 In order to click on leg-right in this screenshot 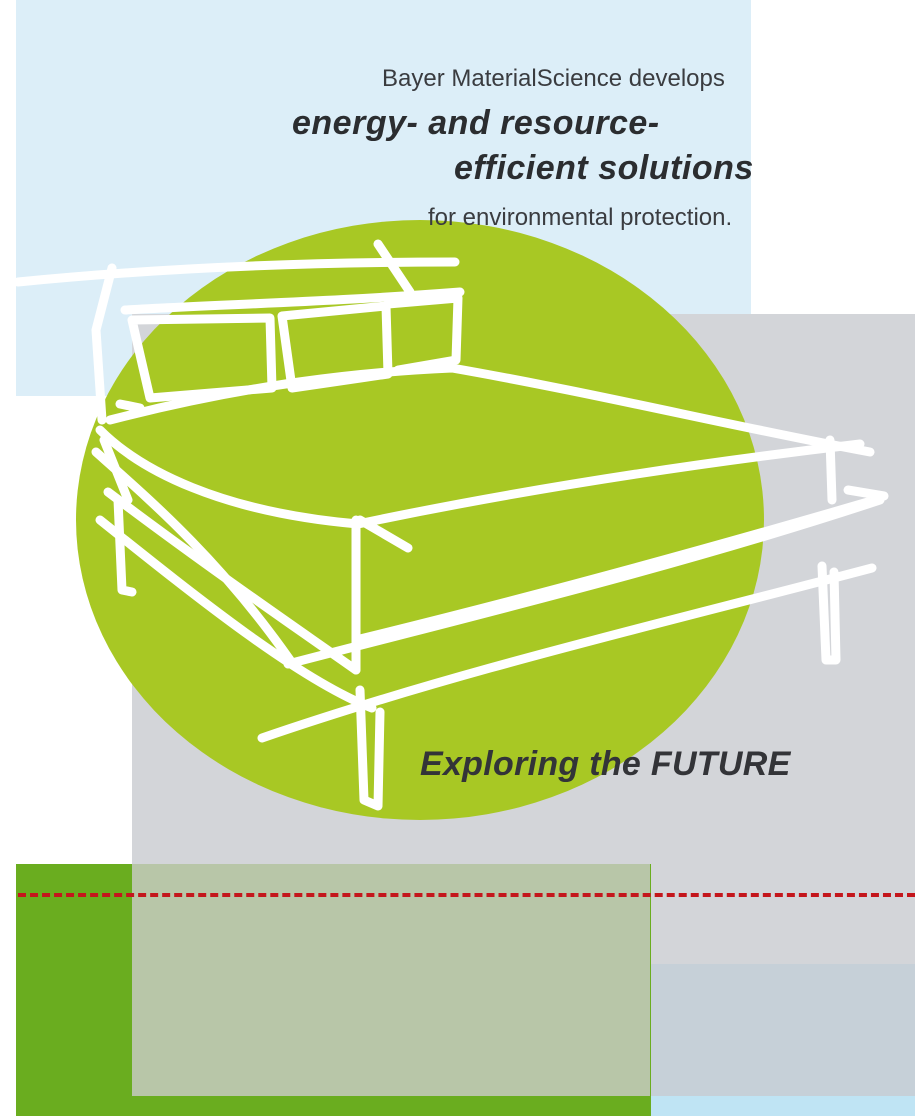, I will do `click(829, 613)`.